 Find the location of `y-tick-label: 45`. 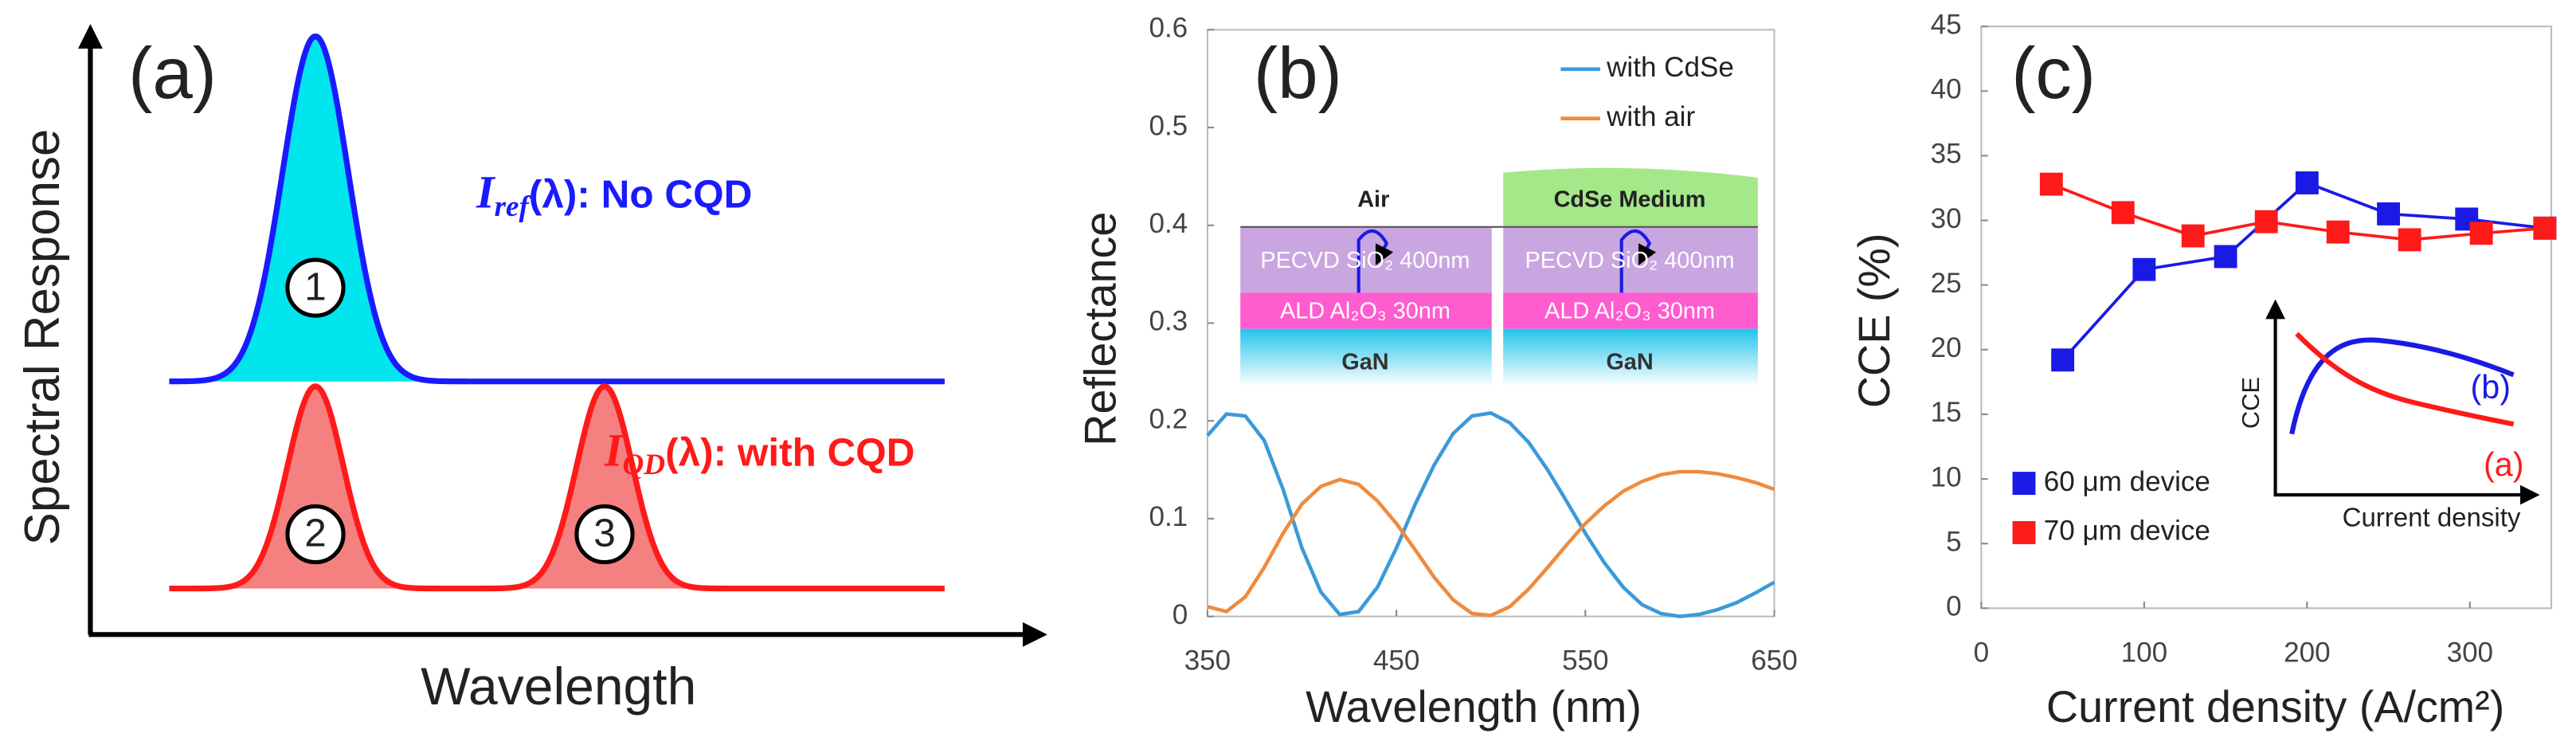

y-tick-label: 45 is located at coordinates (1946, 24).